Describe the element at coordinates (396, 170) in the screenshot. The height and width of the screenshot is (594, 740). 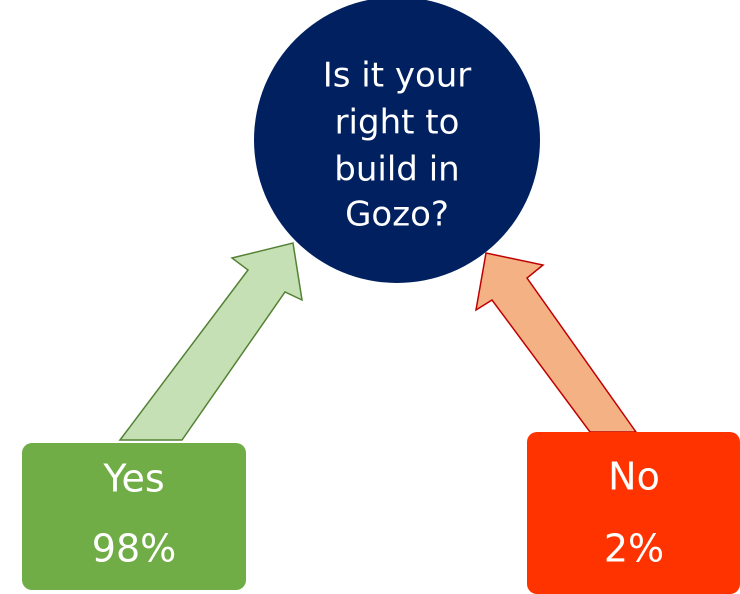
I see `question-line: build in` at that location.